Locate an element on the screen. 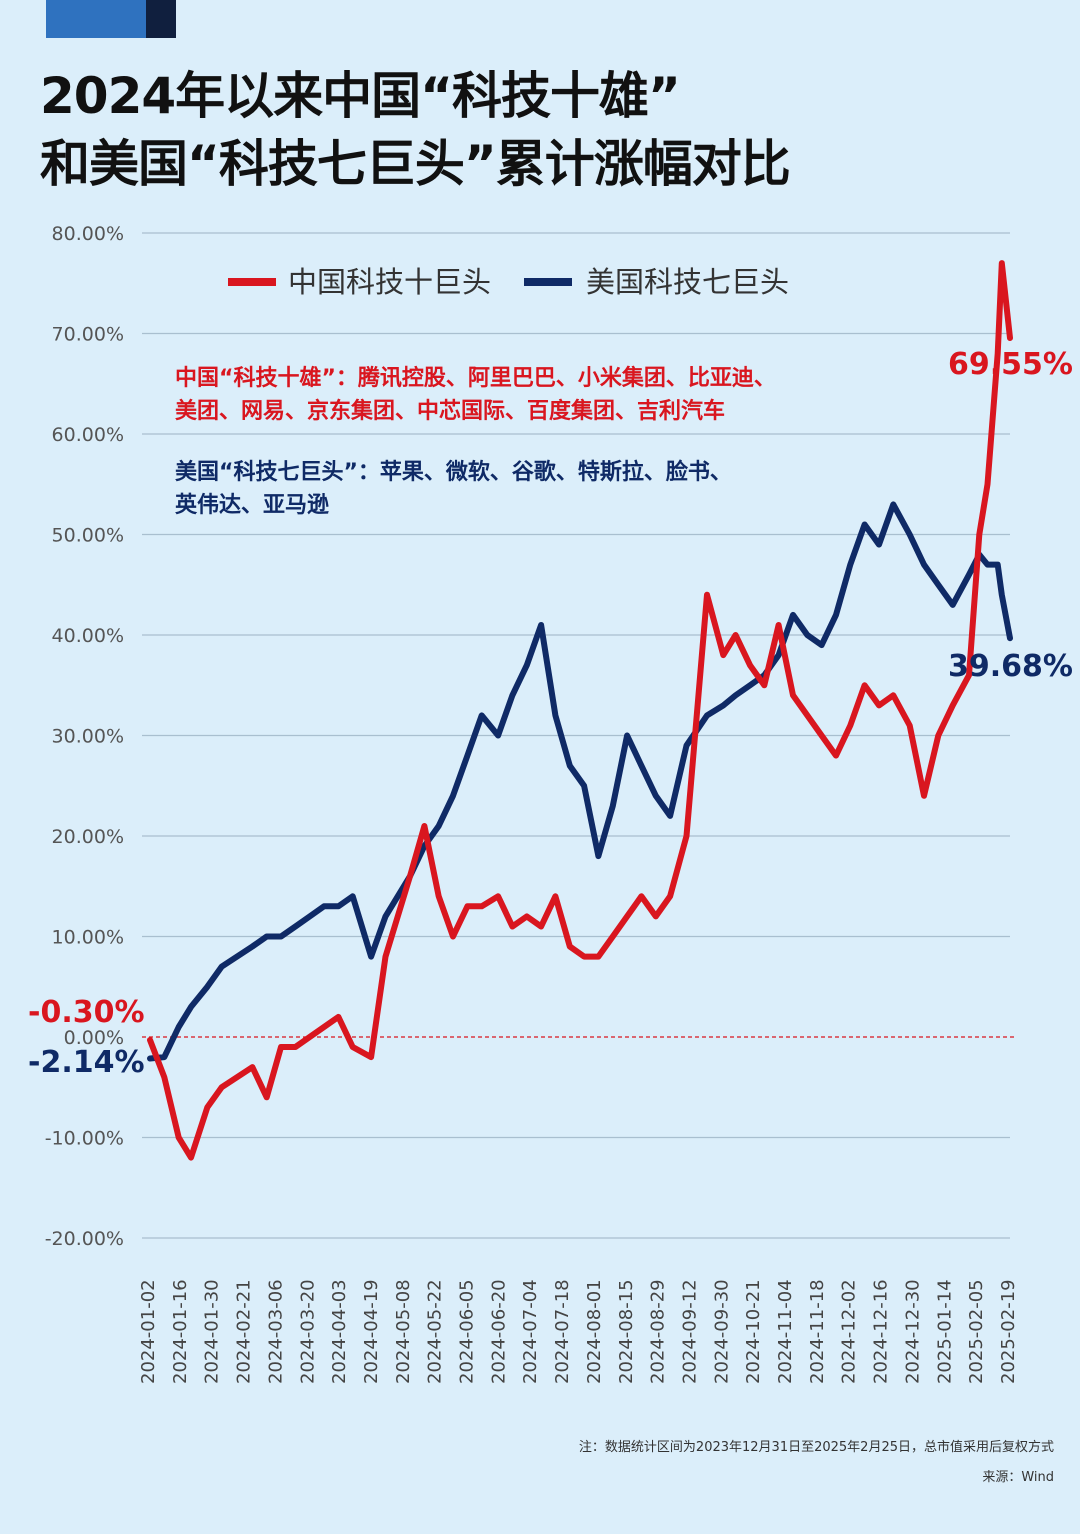 The image size is (1080, 1534). x-tick-label: 2024-04-19 is located at coordinates (371, 1331).